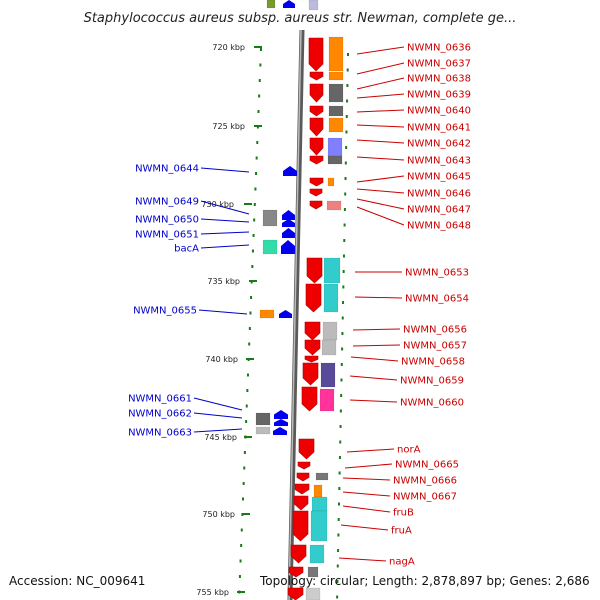 The width and height of the screenshot is (600, 600). I want to click on reverse-gene-label: NWMN_0661, so click(160, 399).